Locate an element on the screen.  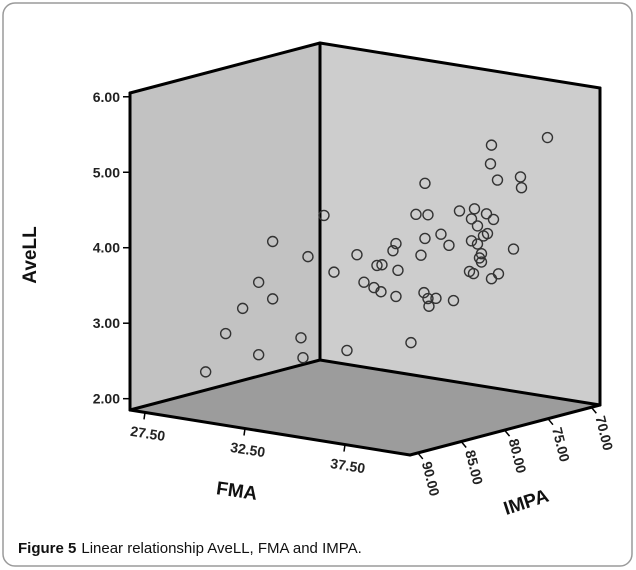
y-axis-title: AveLL is located at coordinates (30, 255).